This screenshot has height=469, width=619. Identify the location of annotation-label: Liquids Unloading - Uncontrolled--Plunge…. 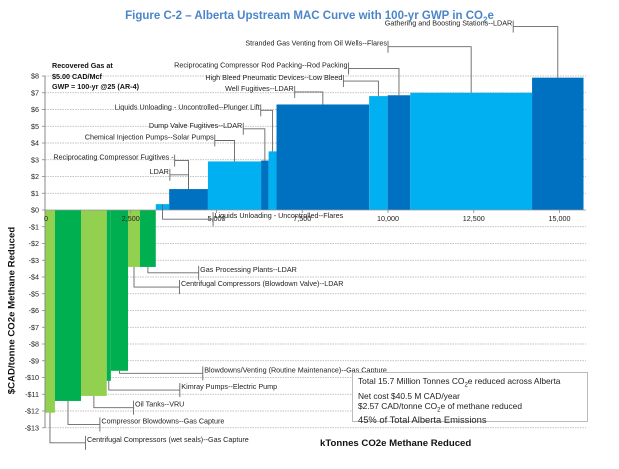
(187, 106).